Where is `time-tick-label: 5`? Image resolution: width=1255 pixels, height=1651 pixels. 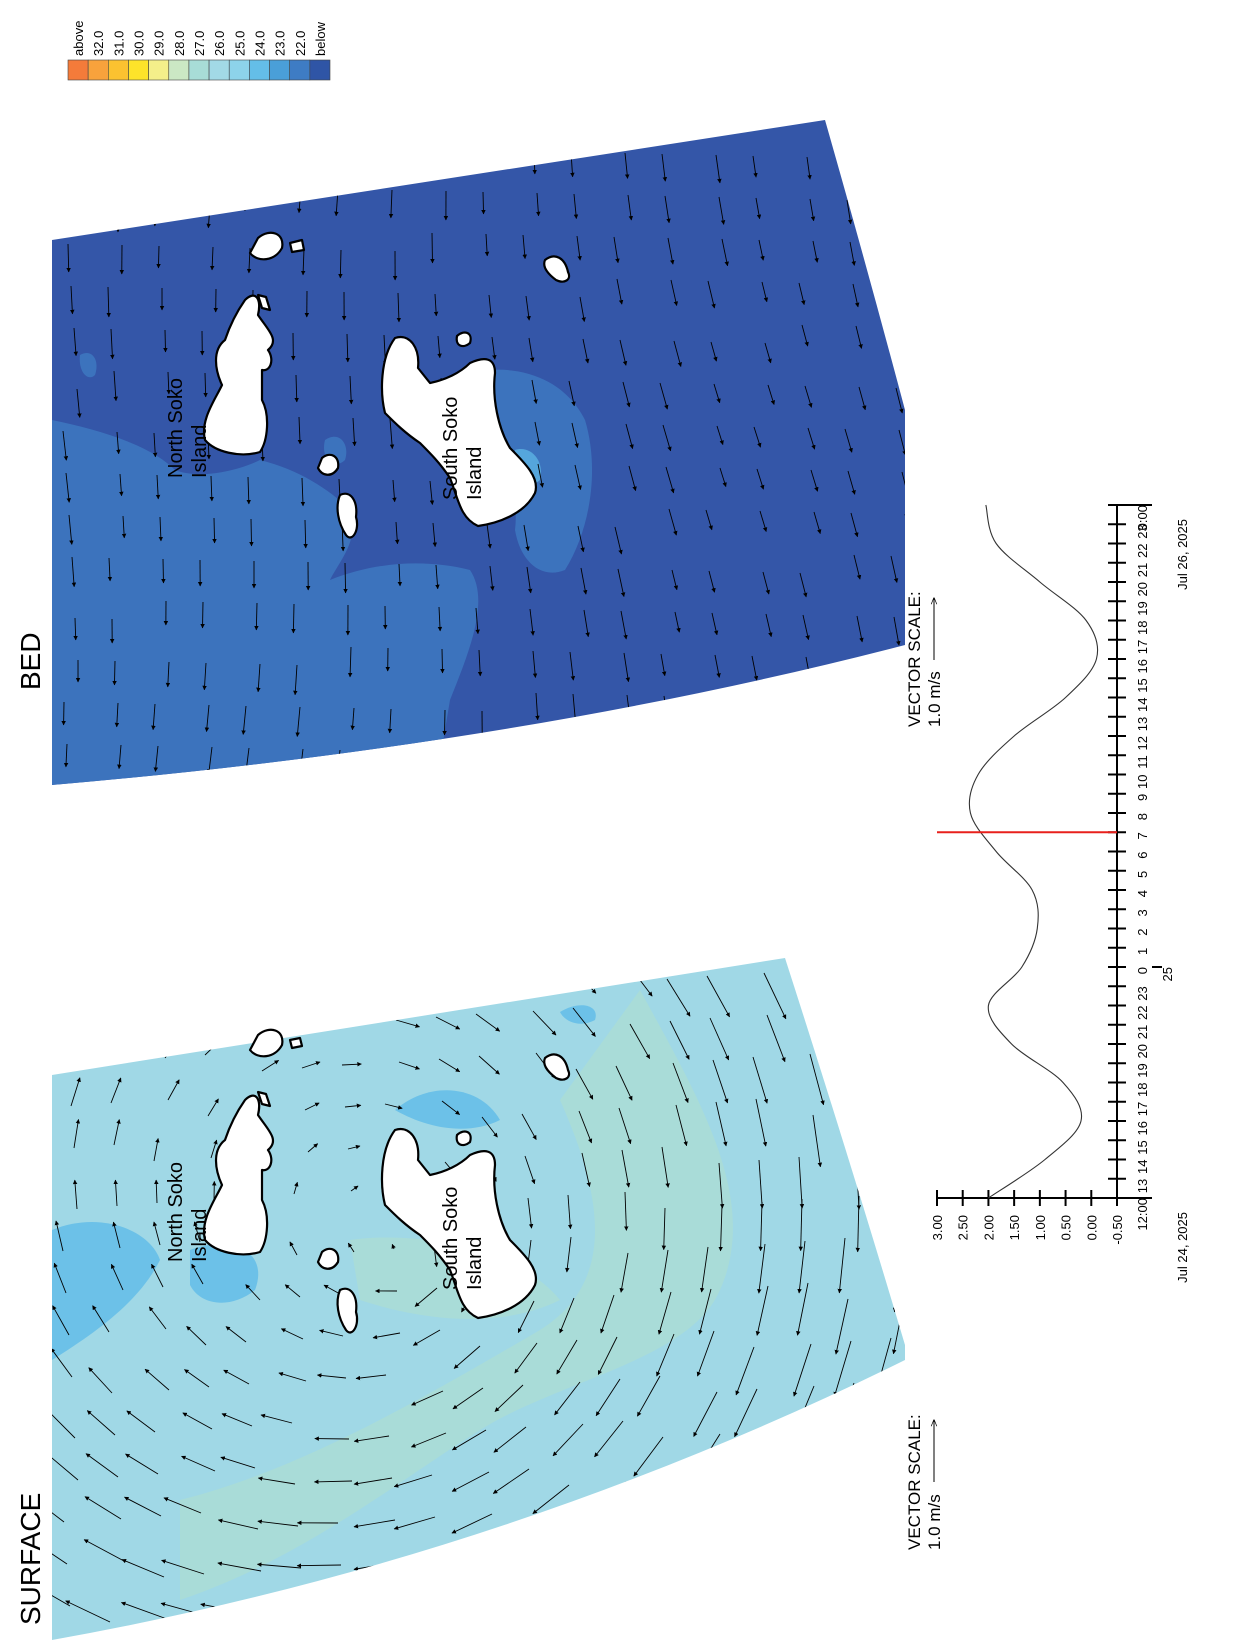
time-tick-label: 5 is located at coordinates (1142, 874).